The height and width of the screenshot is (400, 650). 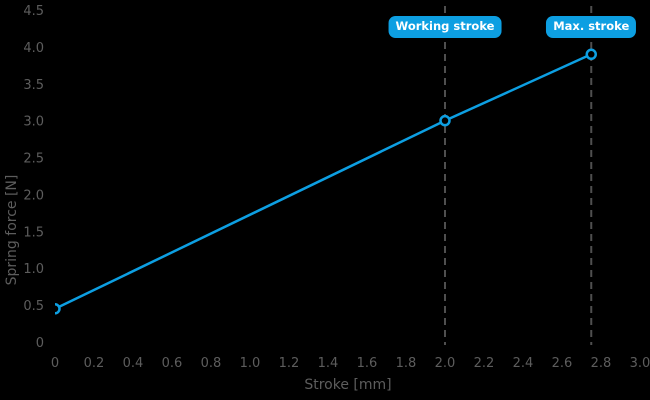 What do you see at coordinates (33, 122) in the screenshot?
I see `y-tick-label-3-0: 3.0` at bounding box center [33, 122].